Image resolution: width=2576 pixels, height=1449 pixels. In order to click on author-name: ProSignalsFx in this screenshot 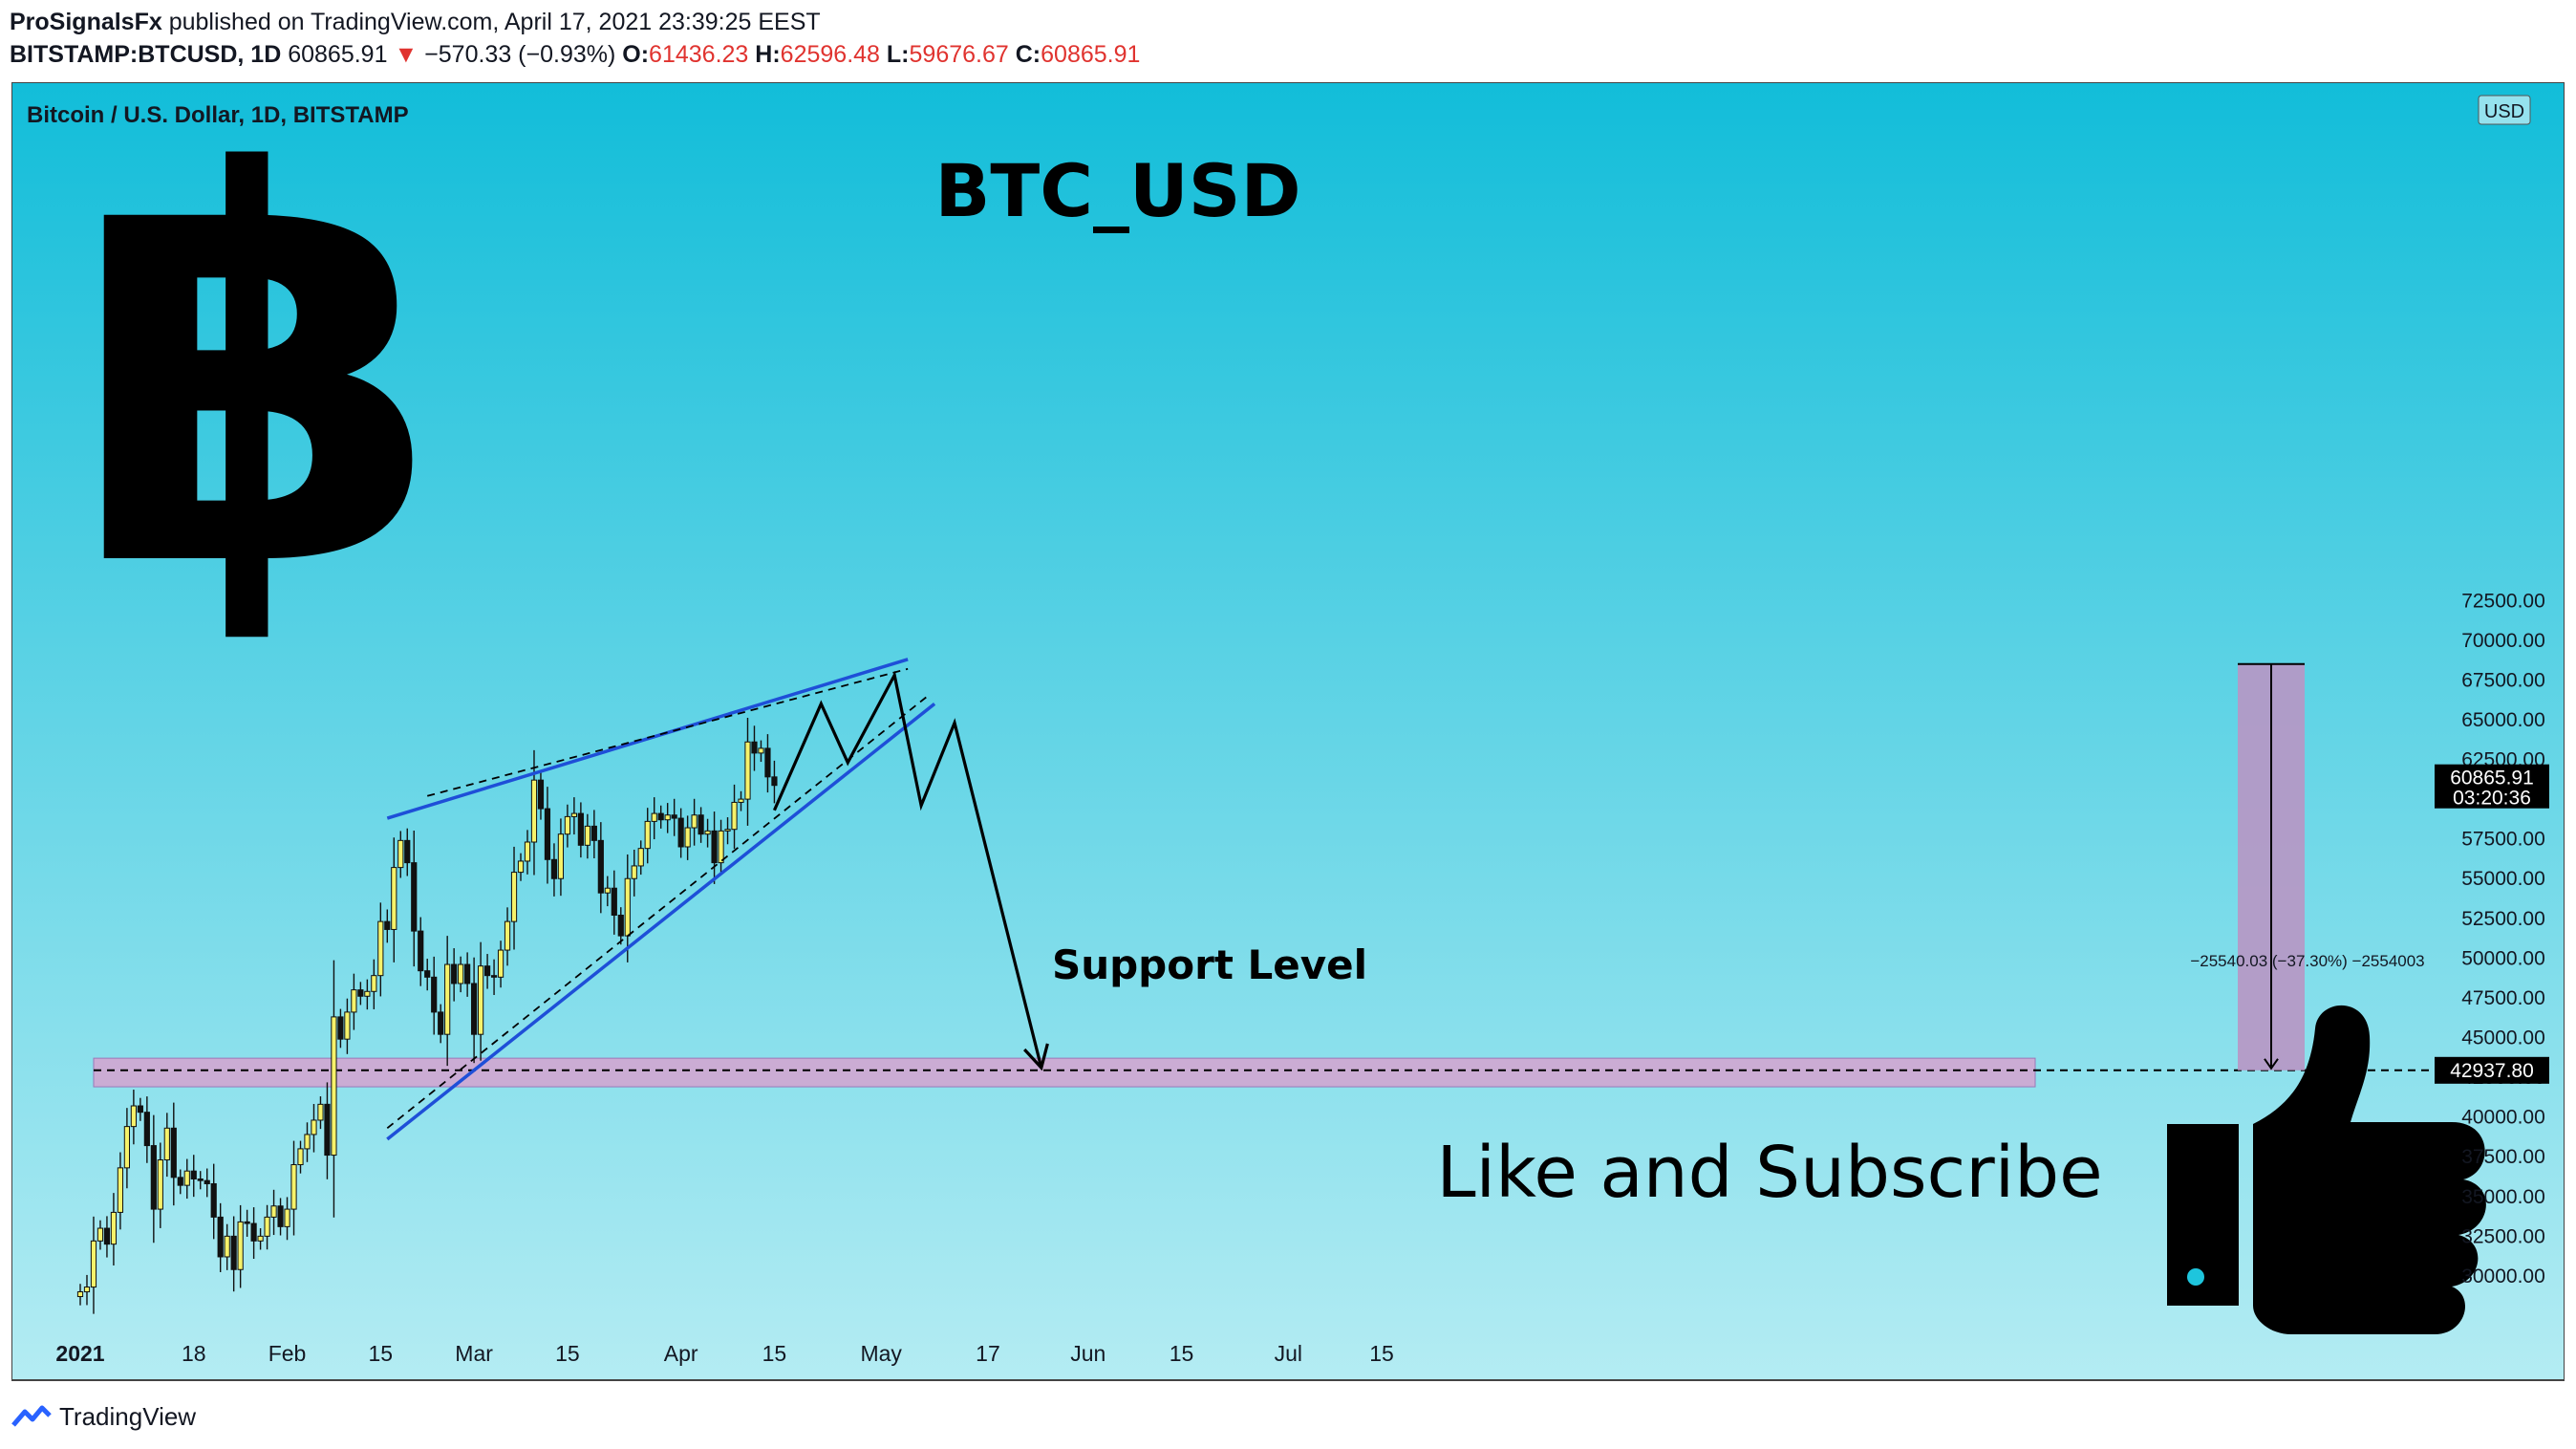, I will do `click(86, 22)`.